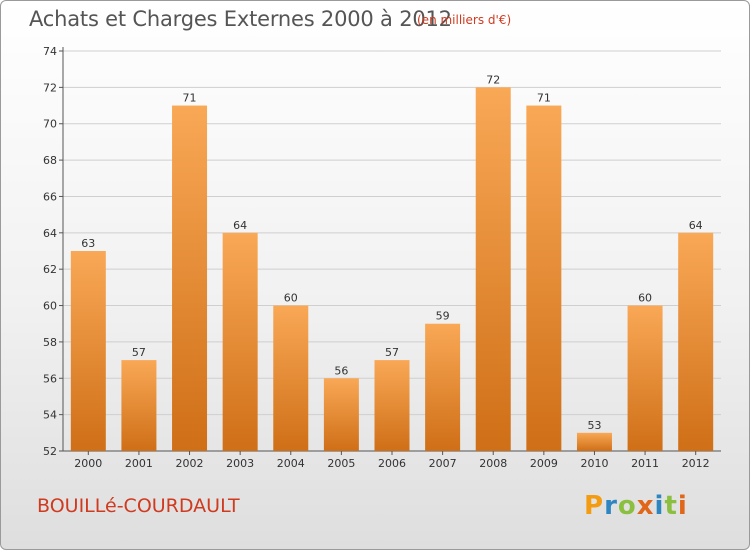 The height and width of the screenshot is (550, 750). Describe the element at coordinates (464, 20) in the screenshot. I see `chart-subtitle: (en milliers d'€)` at that location.